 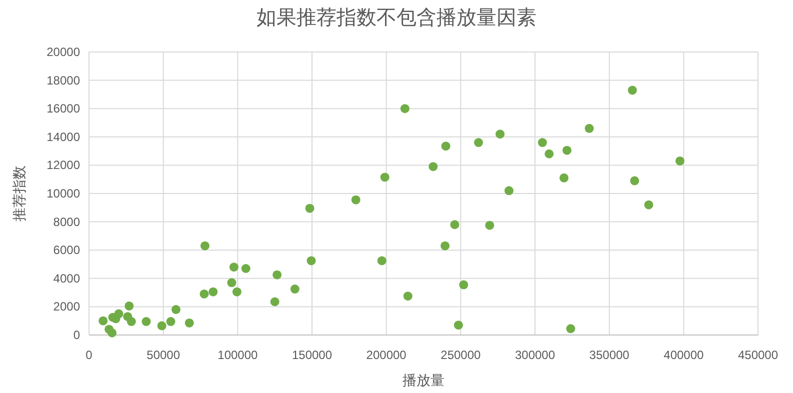 What do you see at coordinates (63, 52) in the screenshot?
I see `y-tick-label: 20000` at bounding box center [63, 52].